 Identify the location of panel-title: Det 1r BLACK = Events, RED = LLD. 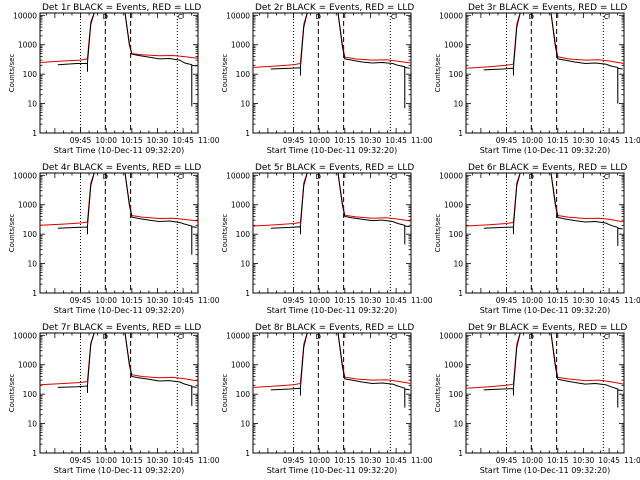
(121, 8).